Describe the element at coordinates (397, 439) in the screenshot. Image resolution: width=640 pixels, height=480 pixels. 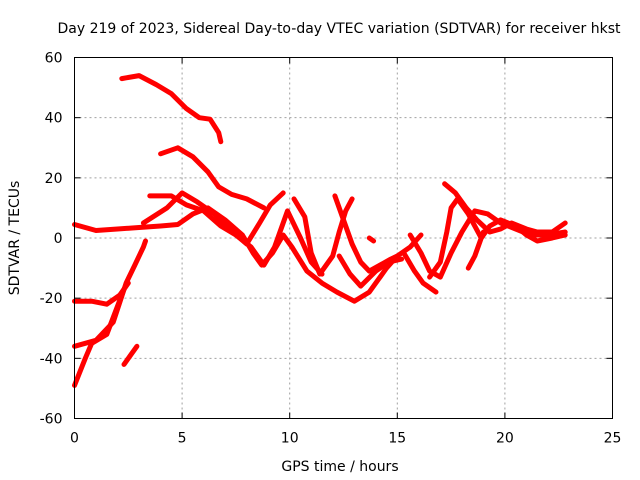
I see `x-tick-label: 15` at that location.